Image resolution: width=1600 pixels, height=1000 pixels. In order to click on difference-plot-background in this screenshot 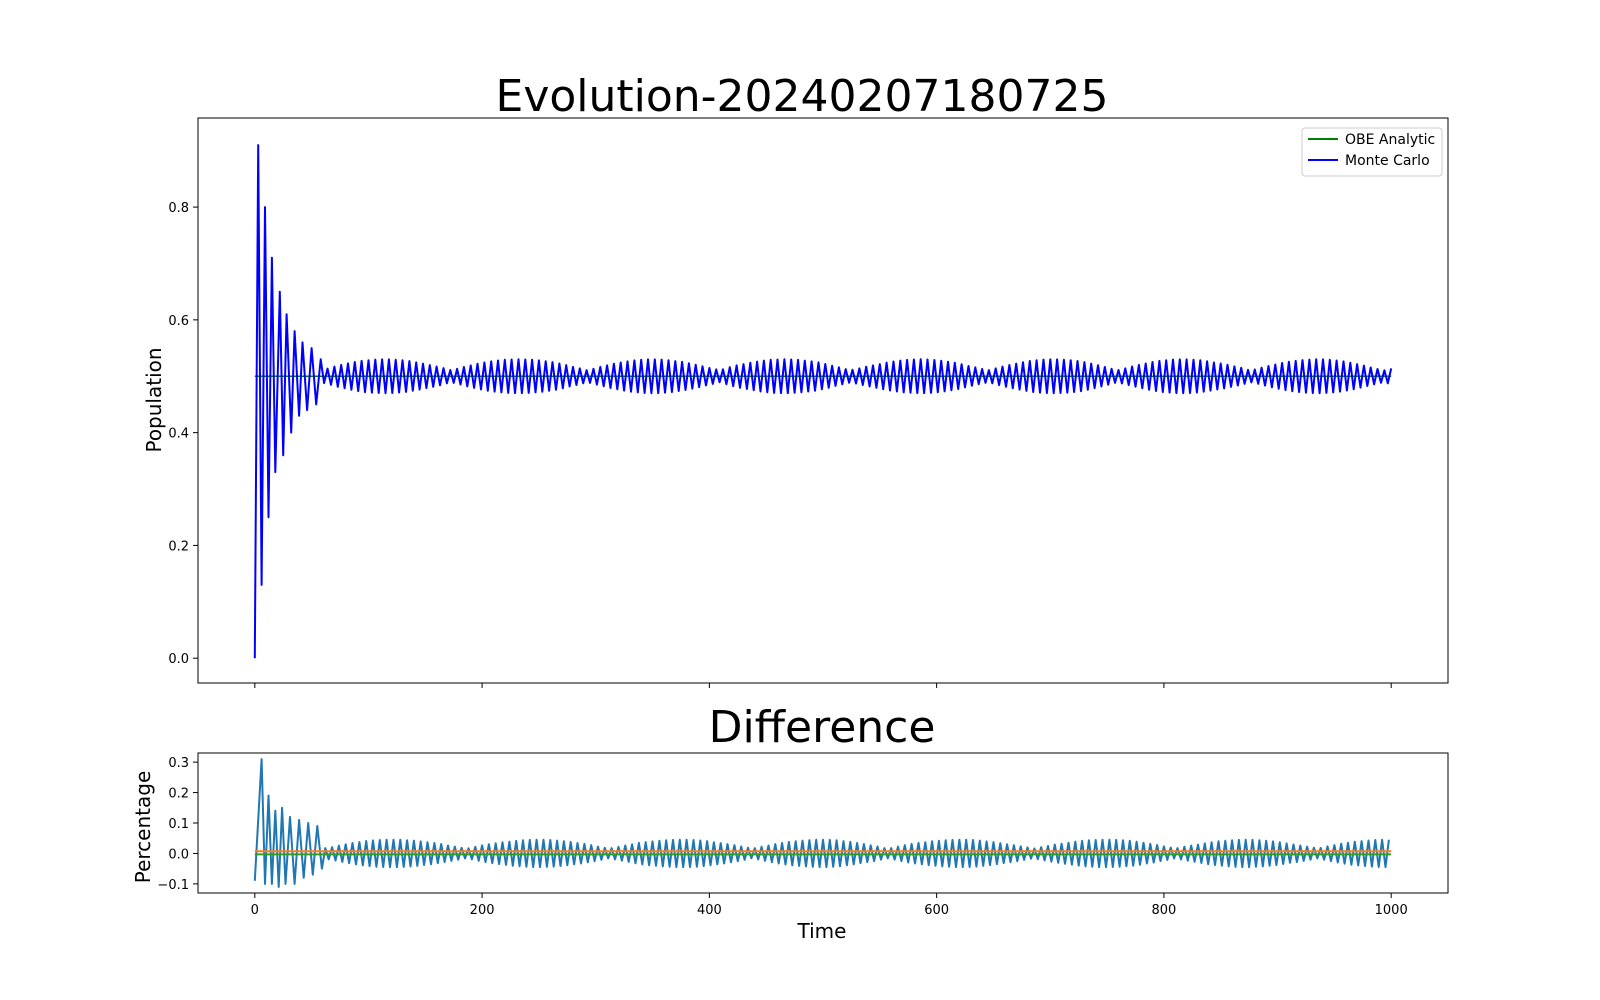, I will do `click(823, 823)`.